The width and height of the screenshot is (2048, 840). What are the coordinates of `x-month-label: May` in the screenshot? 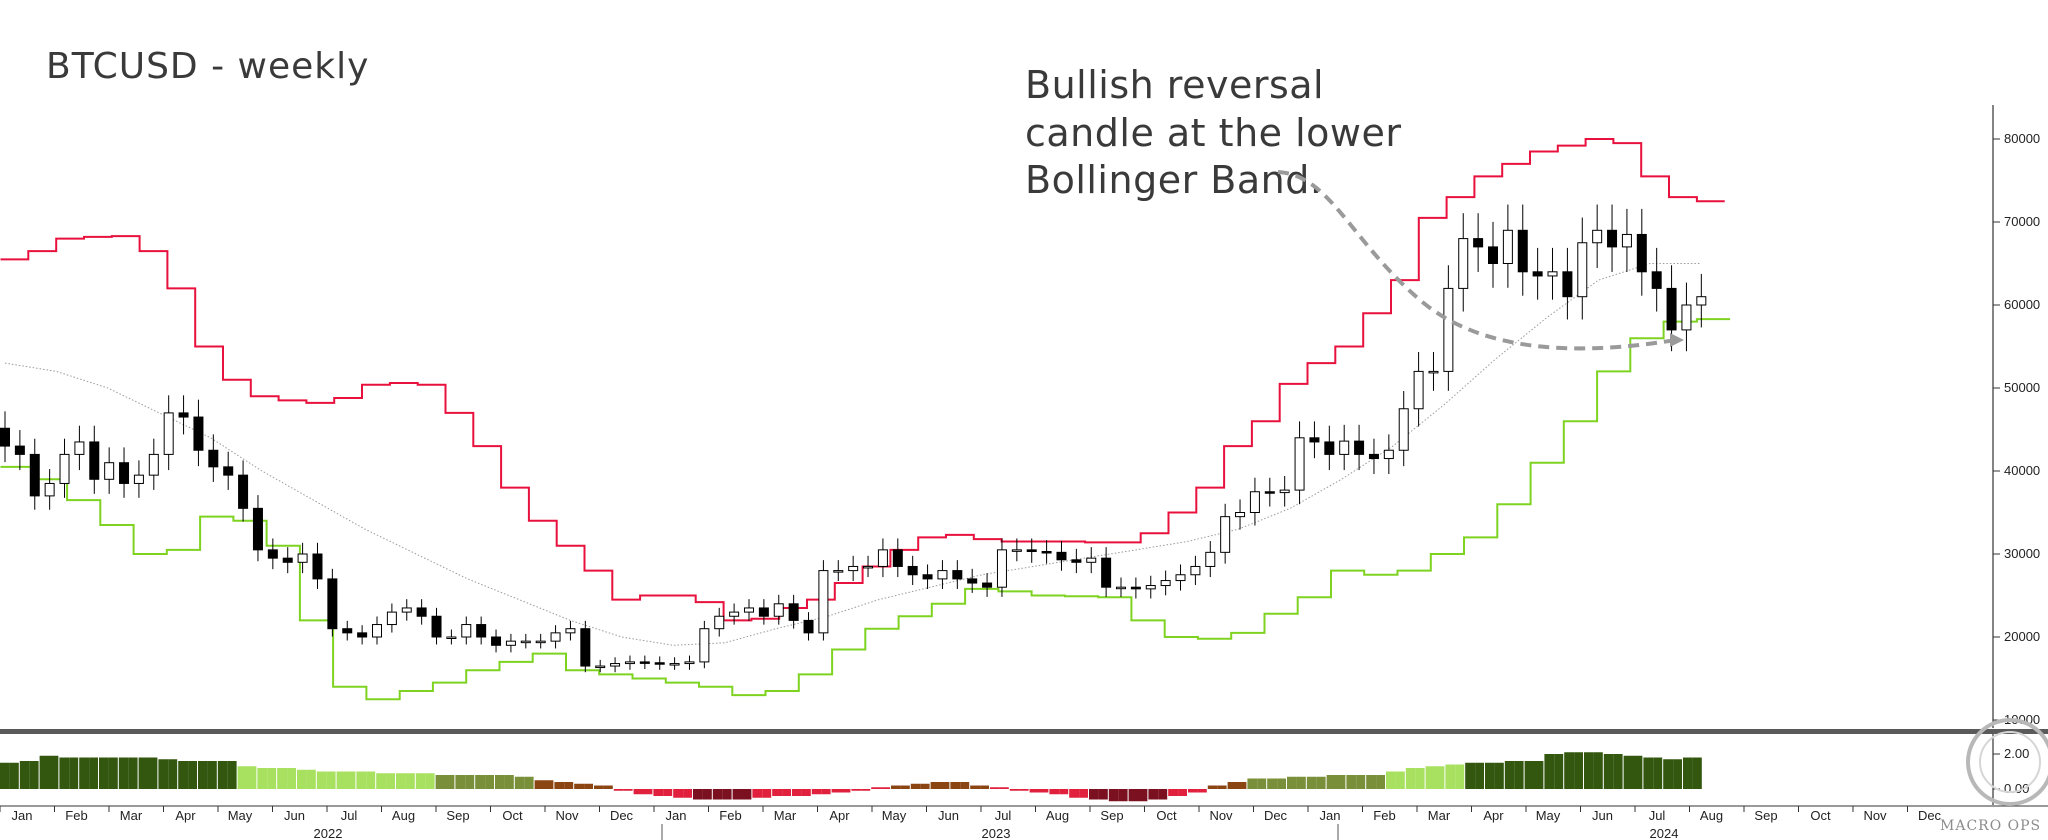 It's located at (894, 815).